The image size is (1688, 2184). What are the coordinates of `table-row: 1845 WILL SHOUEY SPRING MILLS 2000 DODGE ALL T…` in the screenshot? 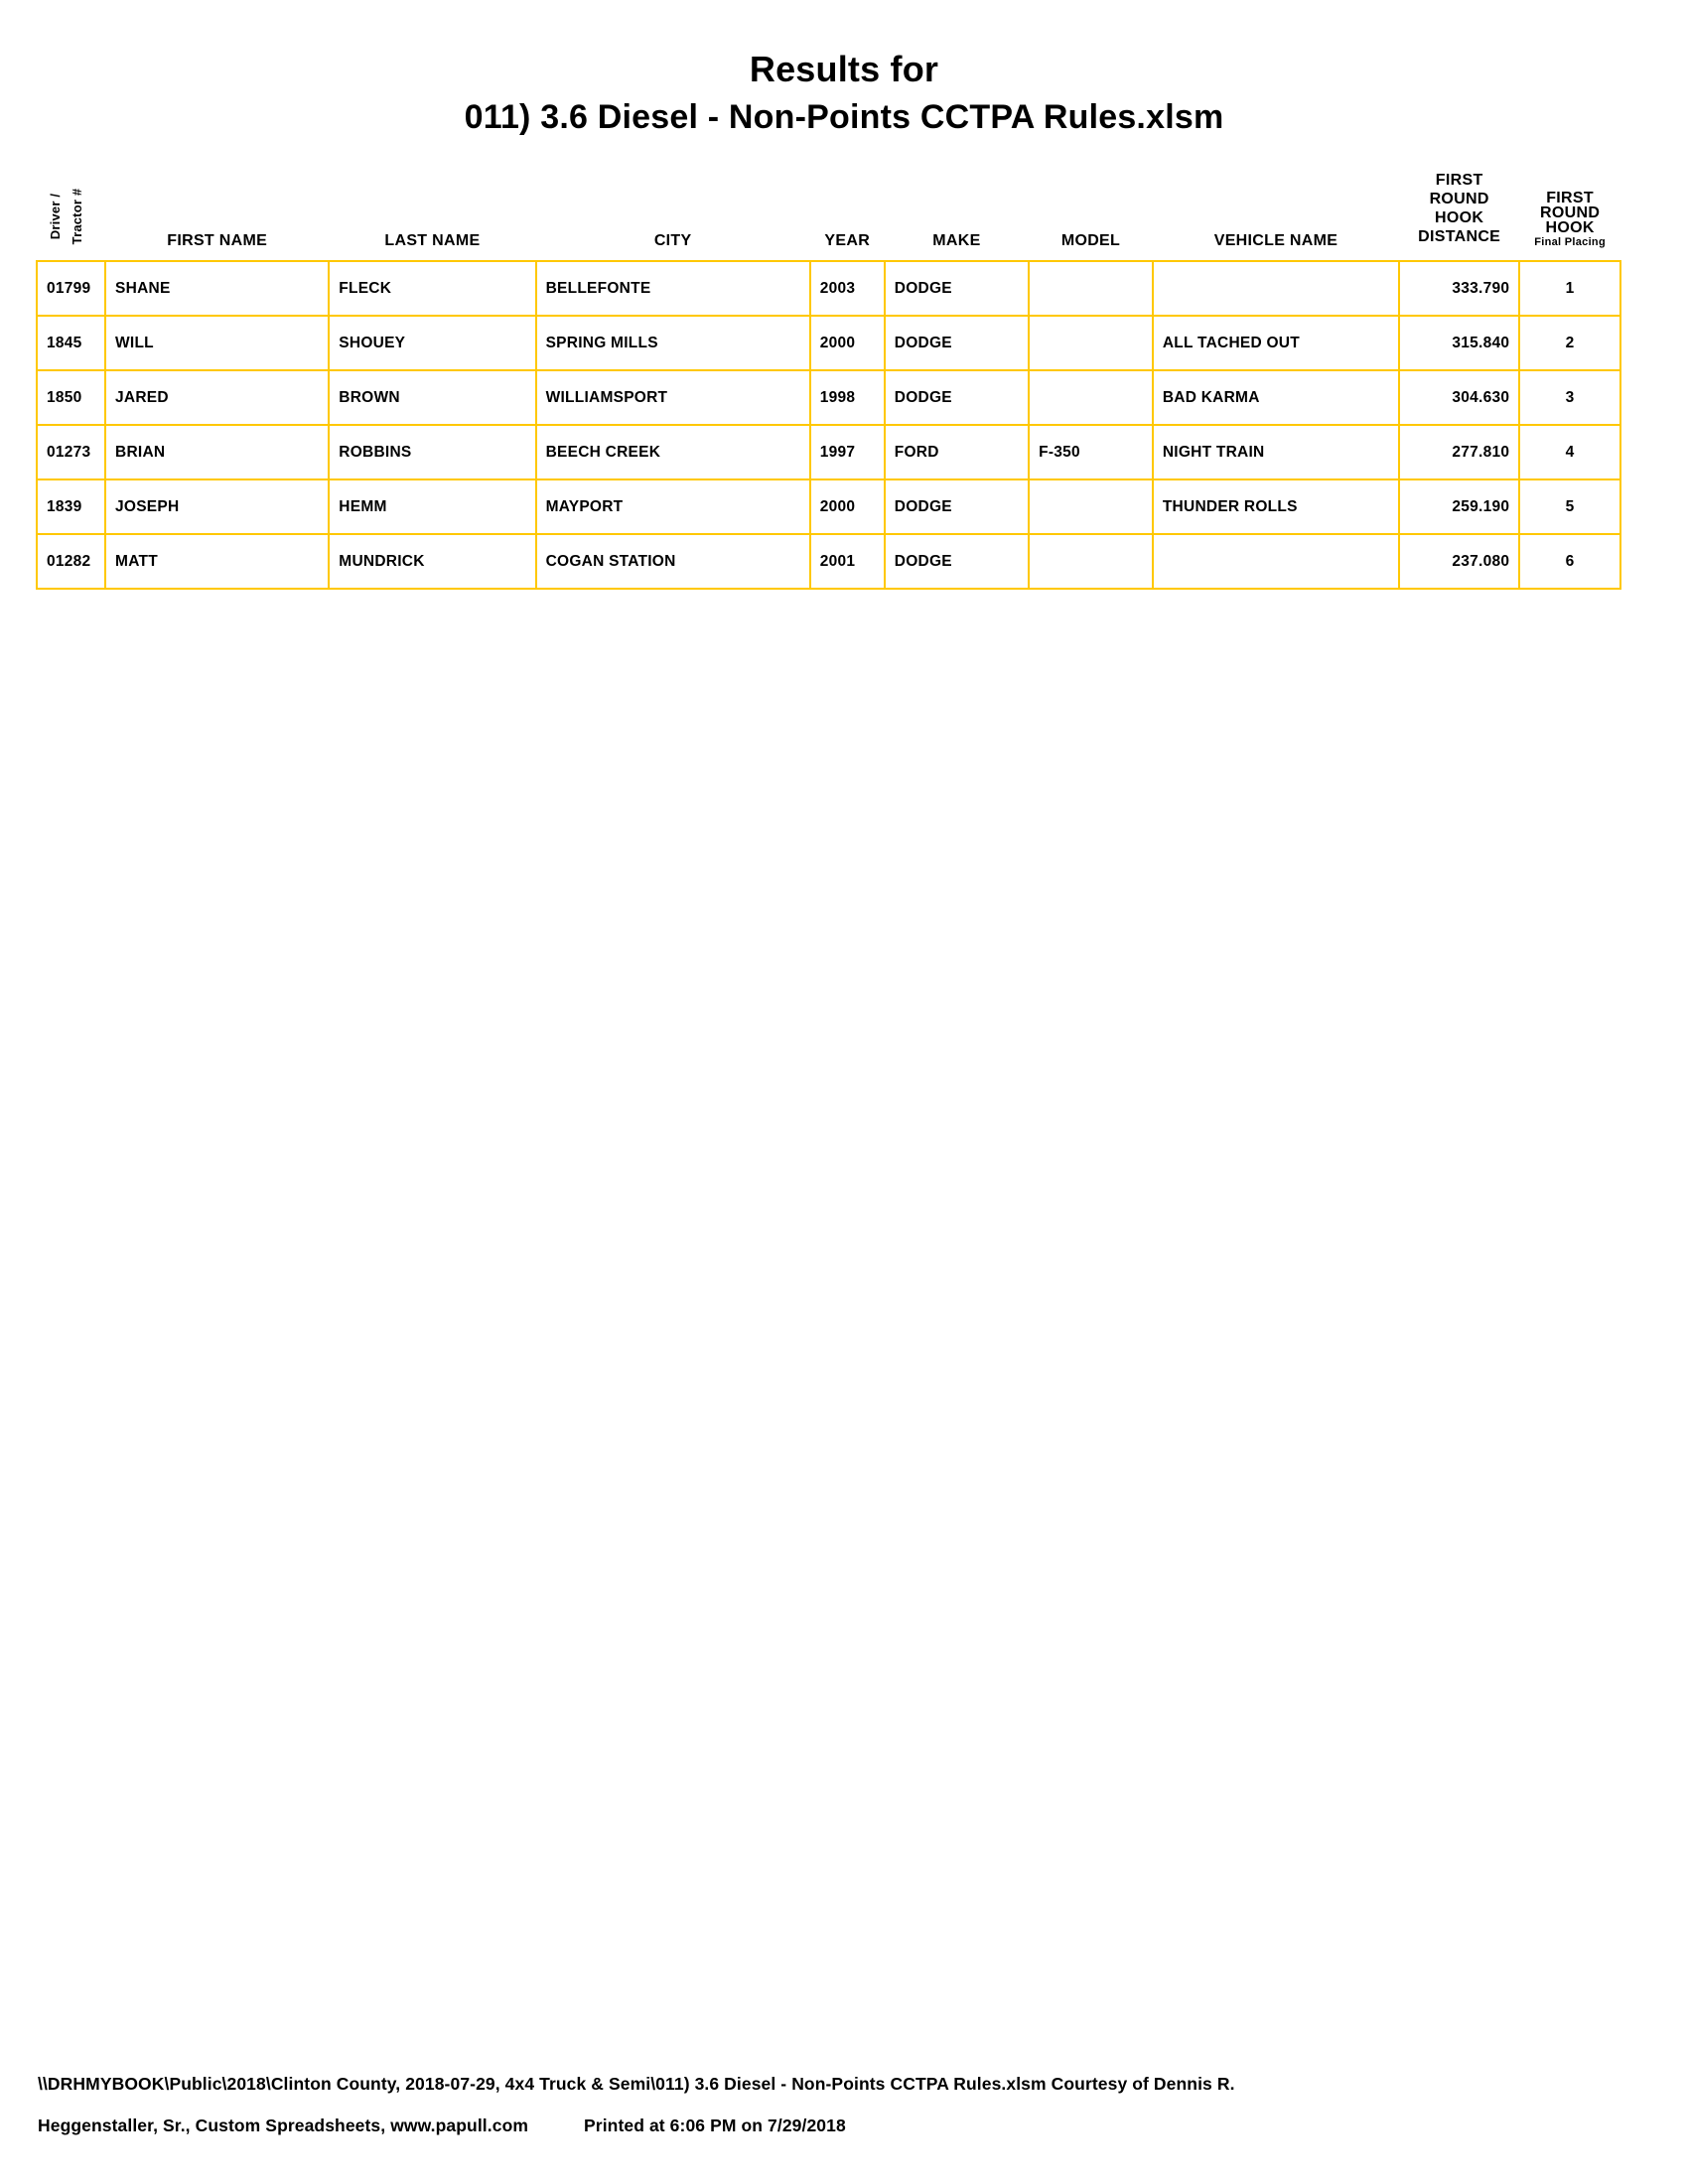 It's located at (828, 343).